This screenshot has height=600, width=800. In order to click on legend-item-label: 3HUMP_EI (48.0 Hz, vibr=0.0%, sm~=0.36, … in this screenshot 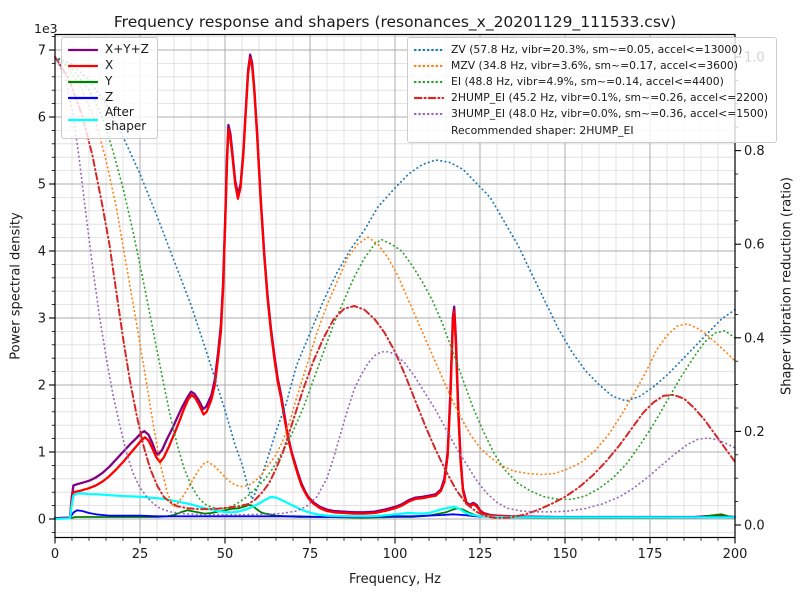, I will do `click(609, 113)`.